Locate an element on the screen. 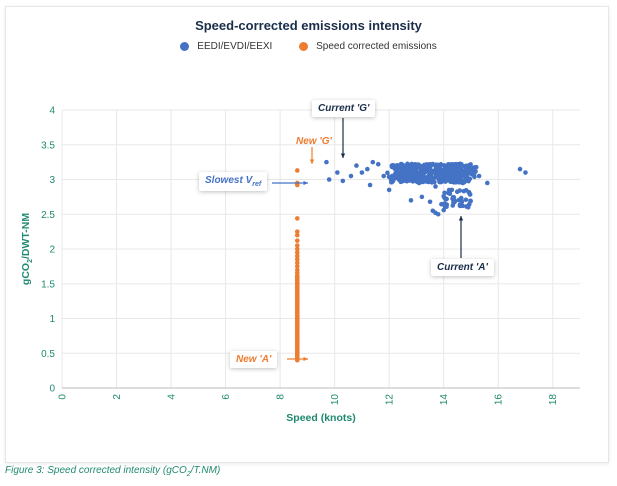 The image size is (617, 486). x-tick-label: 0 is located at coordinates (63, 397).